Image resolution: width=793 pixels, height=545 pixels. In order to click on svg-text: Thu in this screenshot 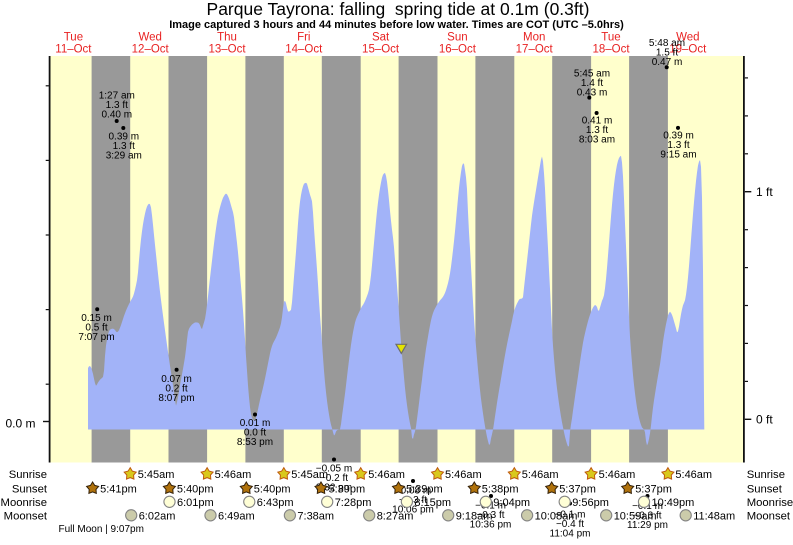, I will do `click(227, 38)`.